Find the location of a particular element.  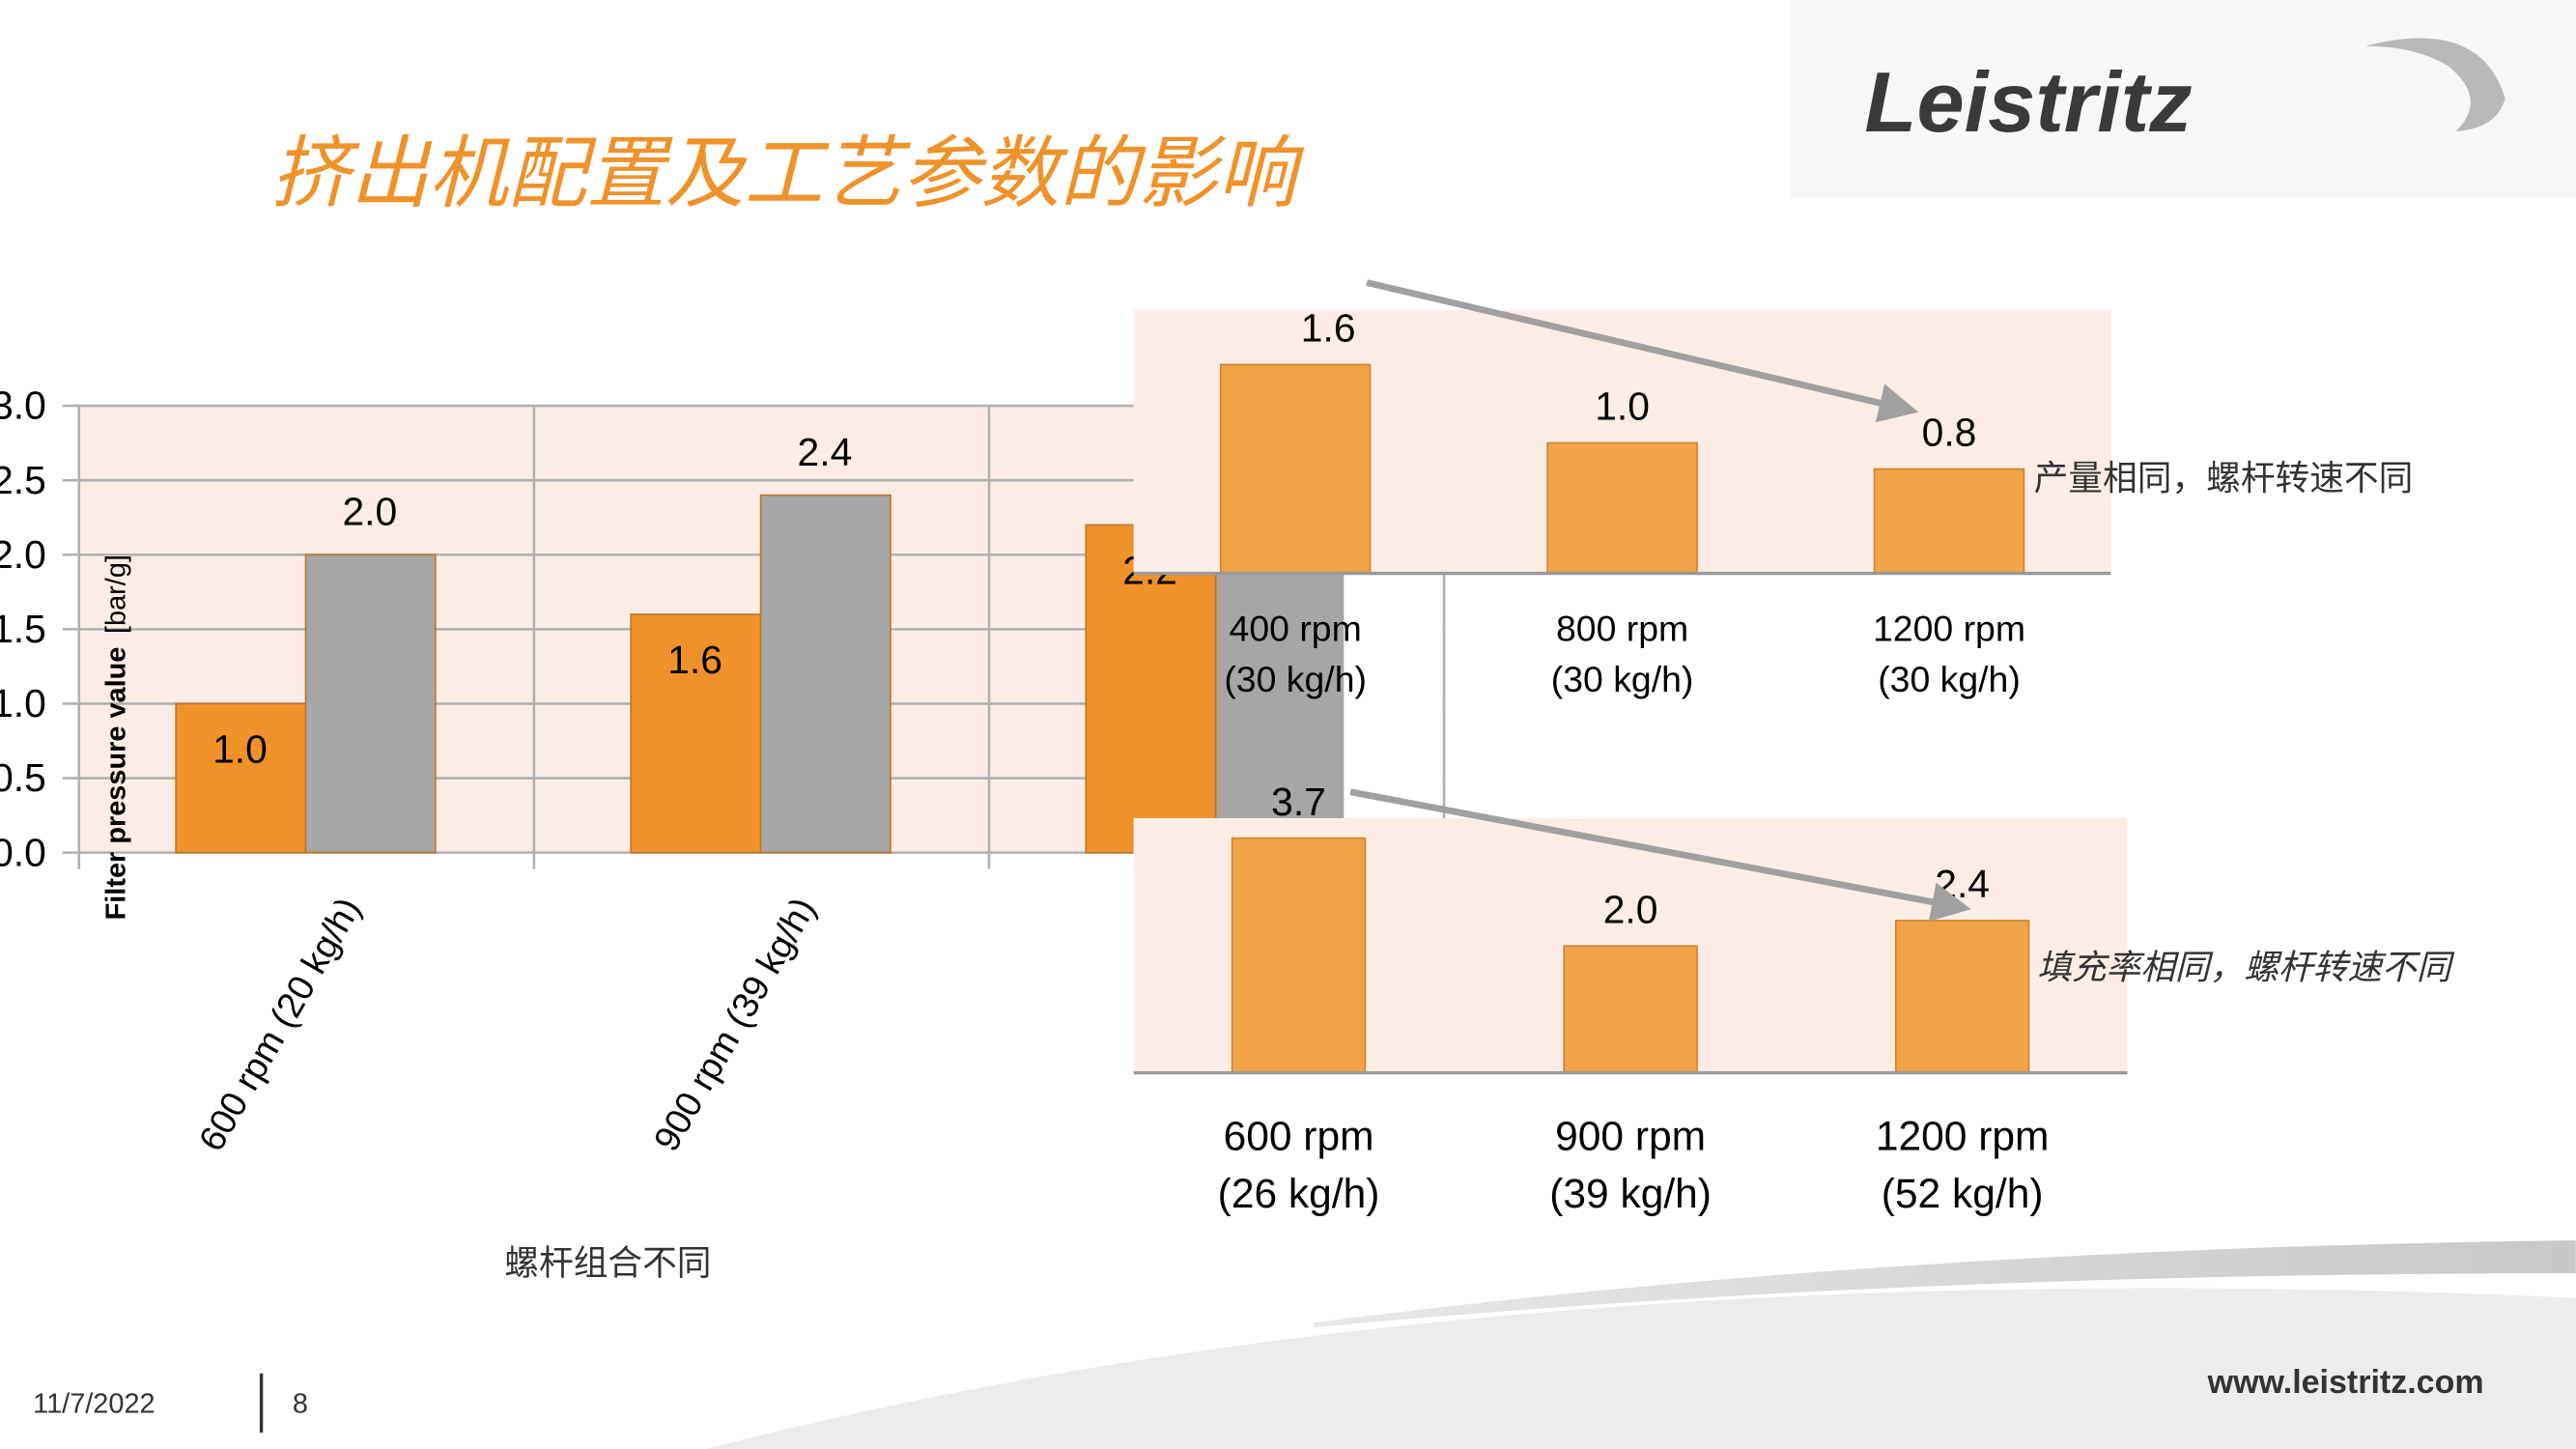

y-axis-title: Filter pressure value [bar/g] is located at coordinates (115, 737).